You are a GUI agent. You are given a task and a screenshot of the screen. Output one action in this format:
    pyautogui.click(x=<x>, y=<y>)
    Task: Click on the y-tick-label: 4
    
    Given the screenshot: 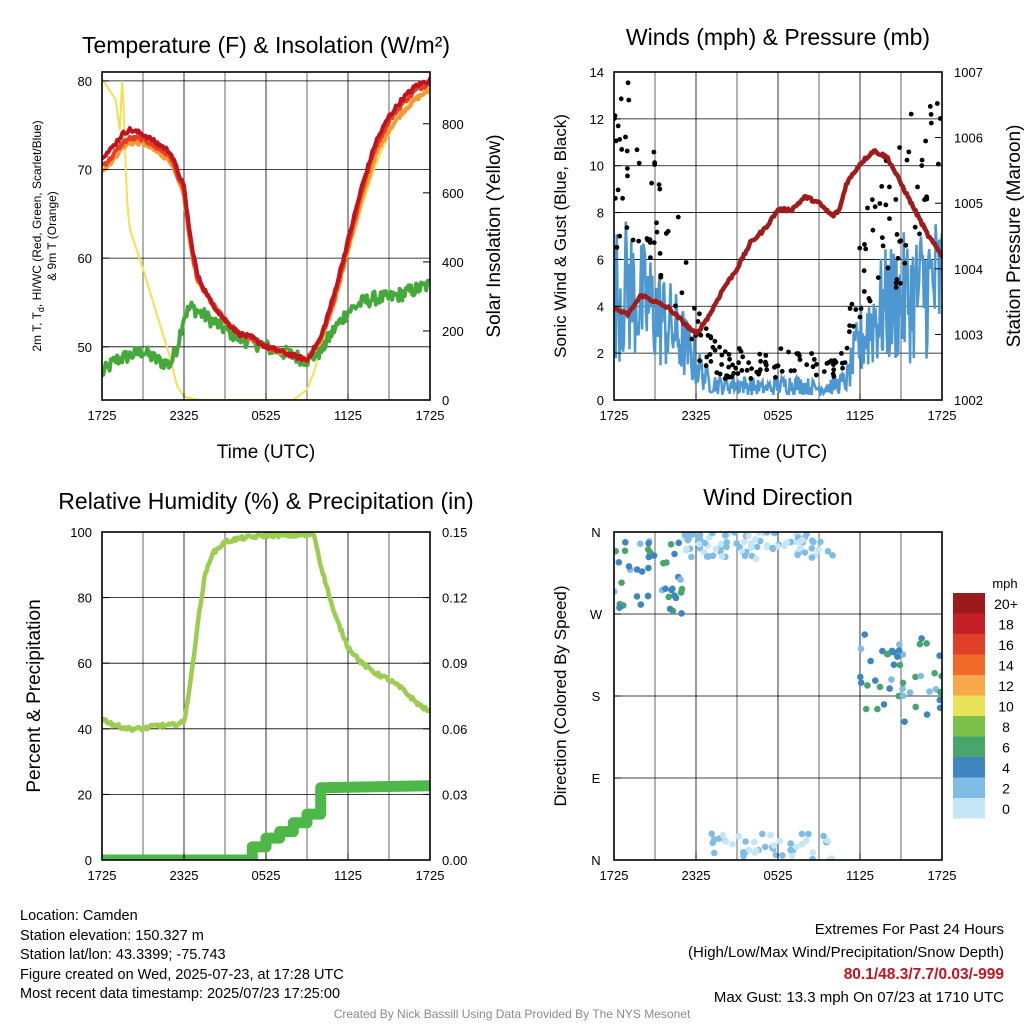 What is the action you would take?
    pyautogui.click(x=600, y=306)
    